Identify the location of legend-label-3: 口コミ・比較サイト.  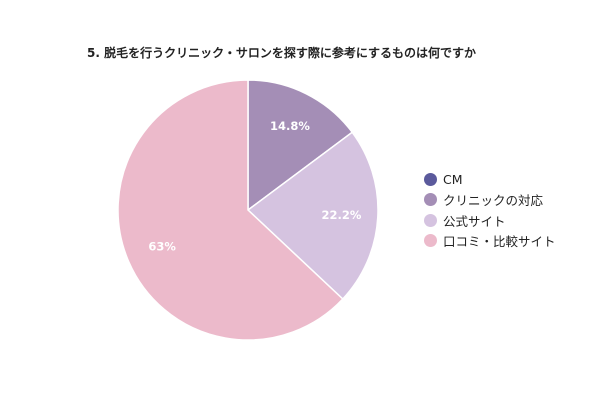
(499, 242).